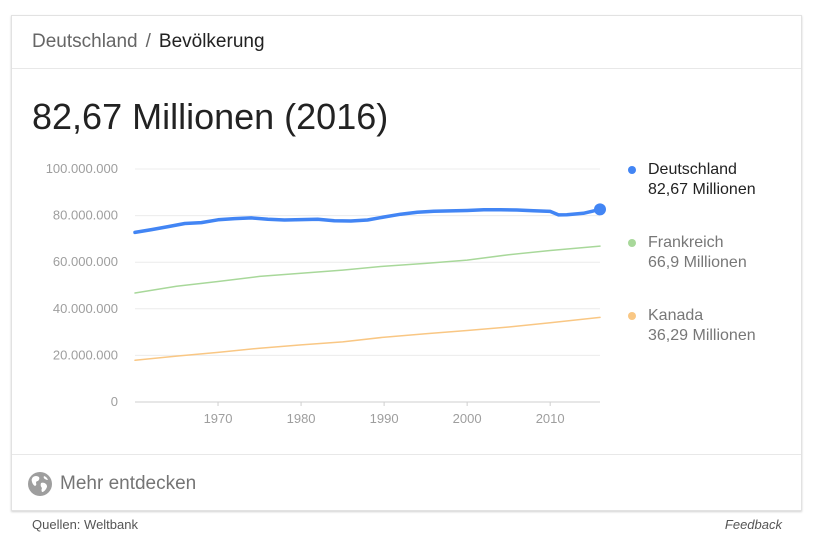 This screenshot has height=551, width=817. I want to click on y-tick-label: 100.000.000, so click(82, 168).